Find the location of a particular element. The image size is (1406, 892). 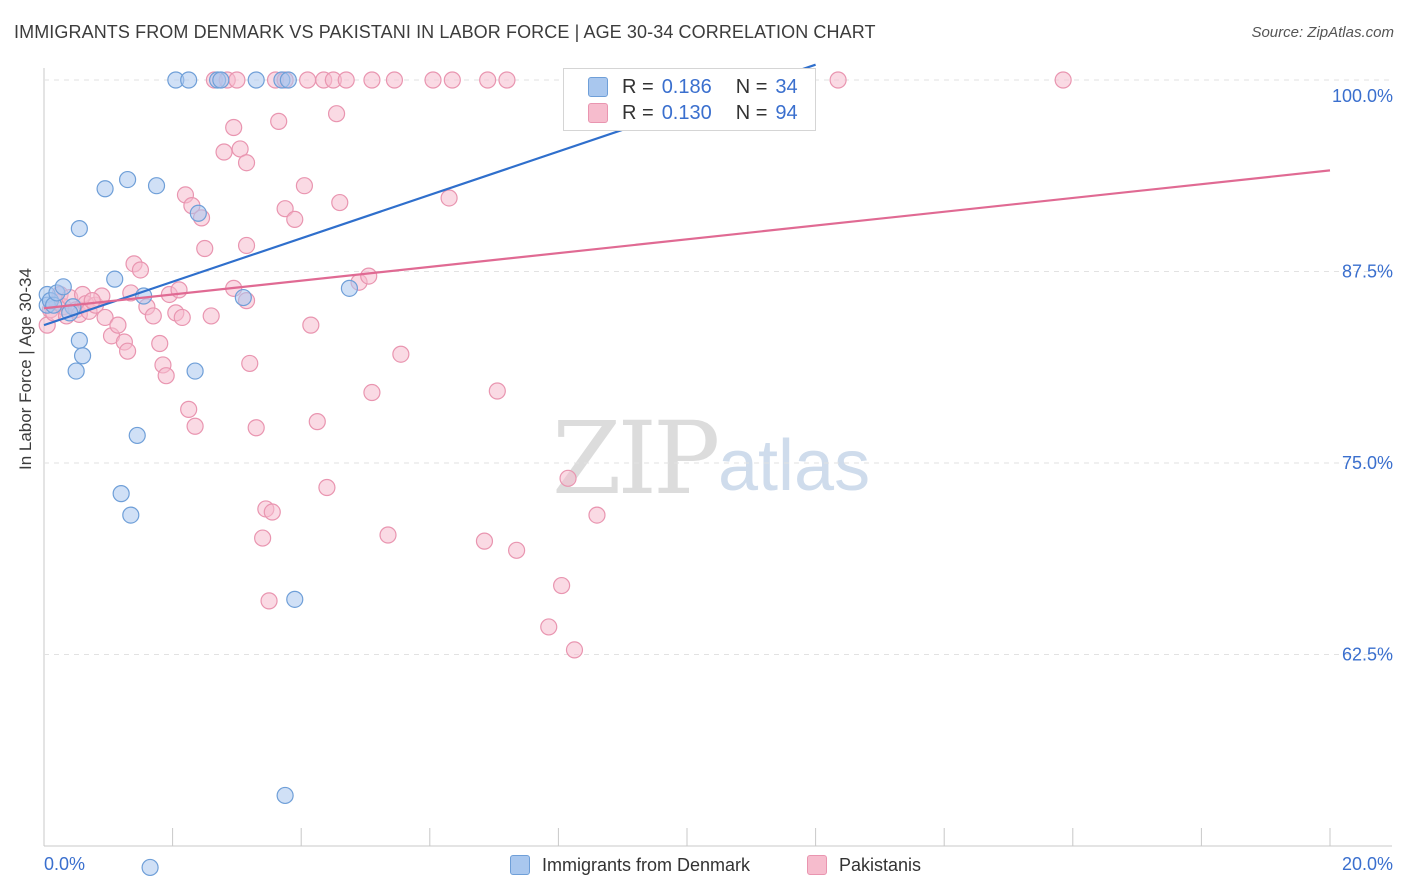

y-tick-label: 100.0% is located at coordinates (1362, 96).